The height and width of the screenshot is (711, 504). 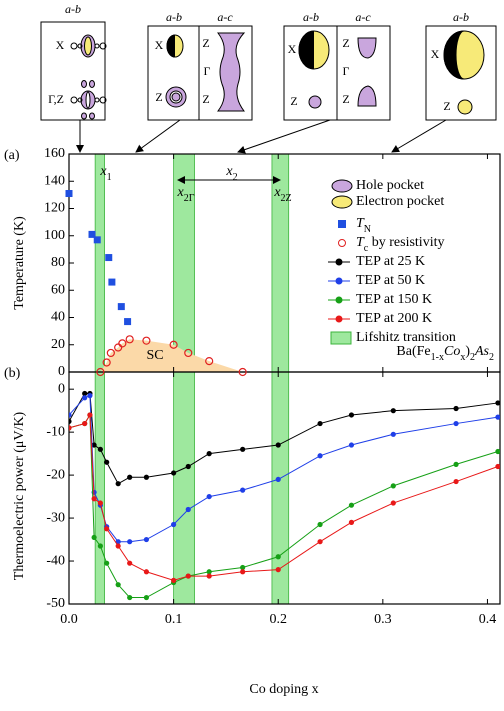 What do you see at coordinates (472, 357) in the screenshot?
I see `text-part: 2` at bounding box center [472, 357].